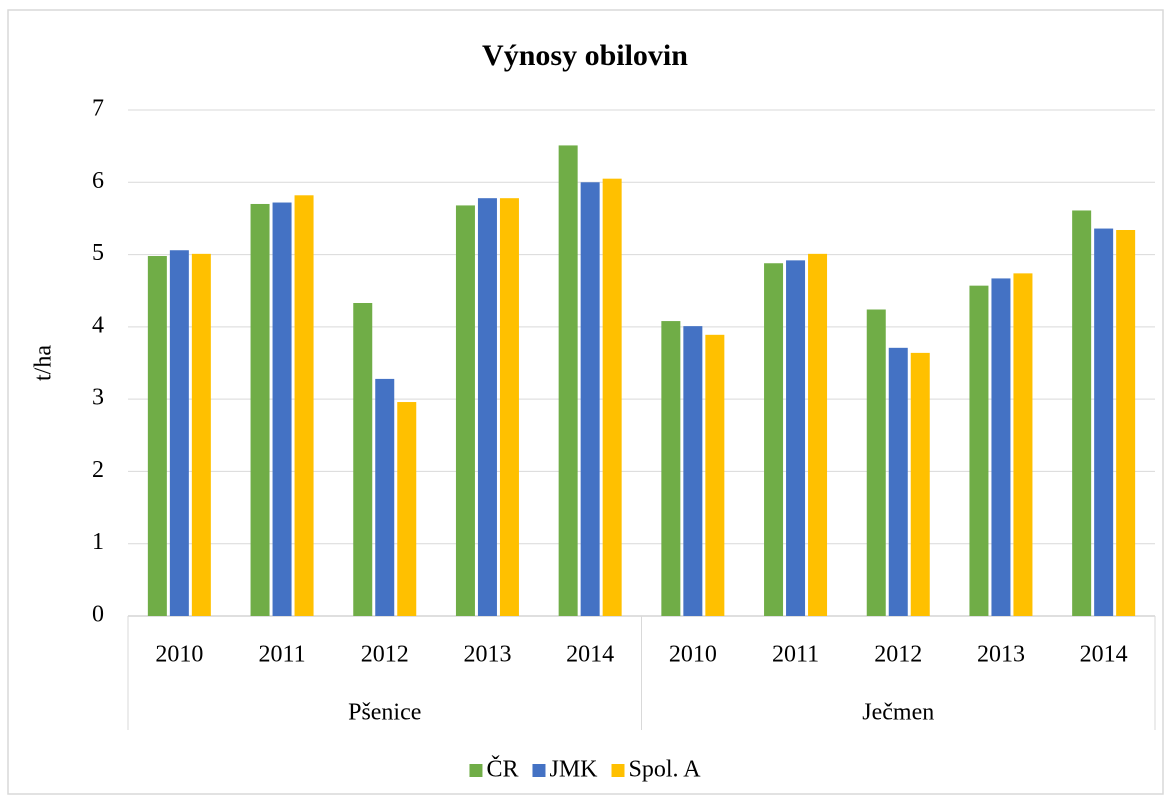 Image resolution: width=1171 pixels, height=802 pixels. I want to click on legend-label: Spol. A, so click(665, 770).